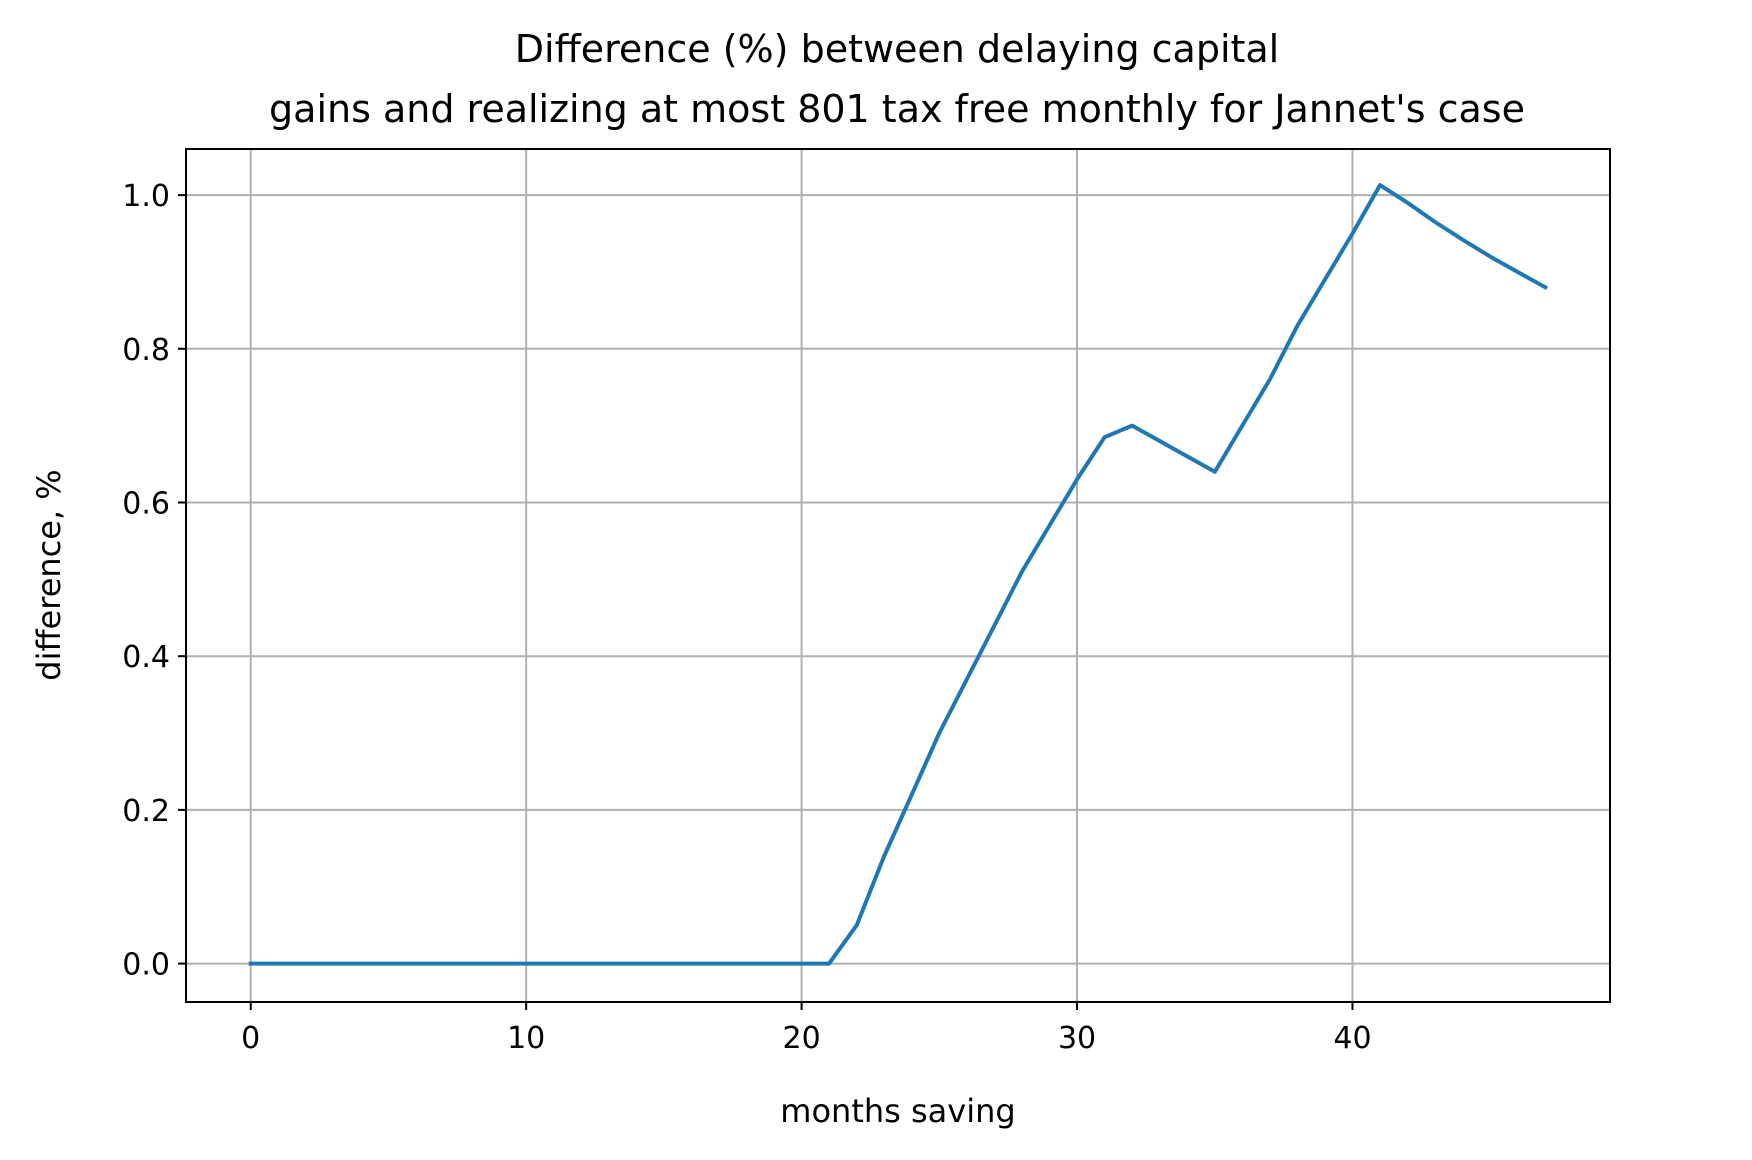 This screenshot has height=1160, width=1752. What do you see at coordinates (1352, 1038) in the screenshot?
I see `x-tick-label: 40` at bounding box center [1352, 1038].